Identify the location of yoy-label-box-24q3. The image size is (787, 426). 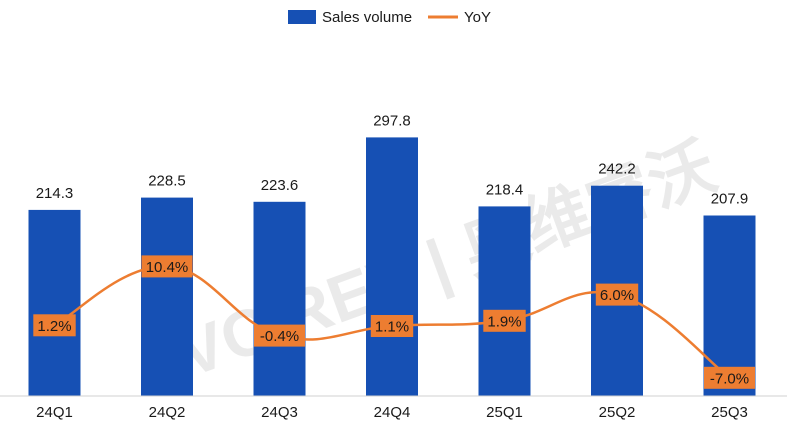
(279, 335).